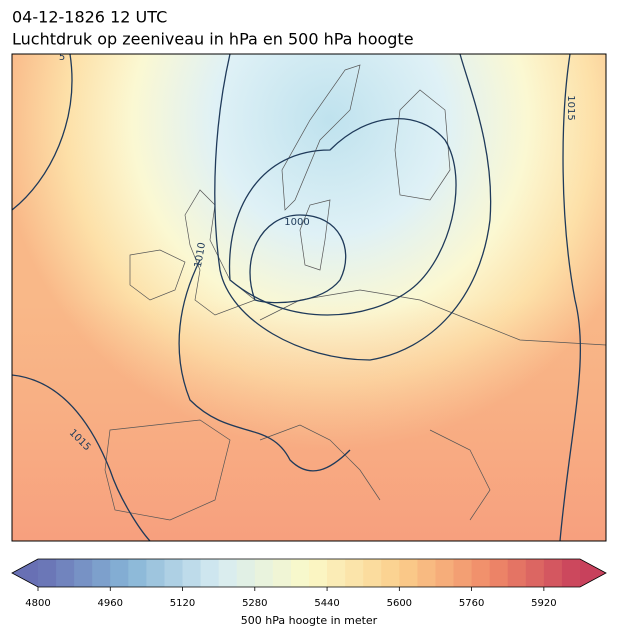 The width and height of the screenshot is (618, 643). I want to click on colorbar-tick-label: 5920, so click(543, 603).